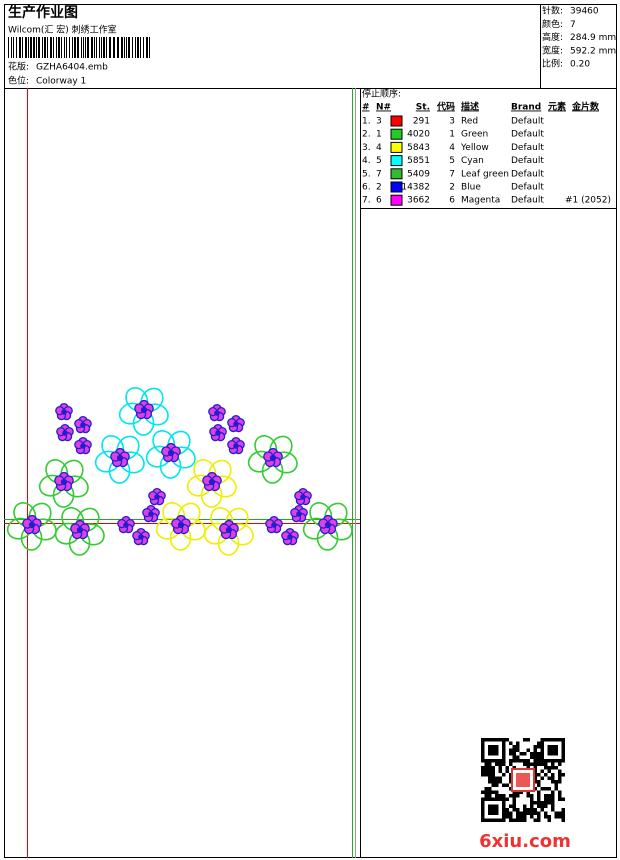 The image size is (620, 860). I want to click on cell-description: Cyan, so click(472, 161).